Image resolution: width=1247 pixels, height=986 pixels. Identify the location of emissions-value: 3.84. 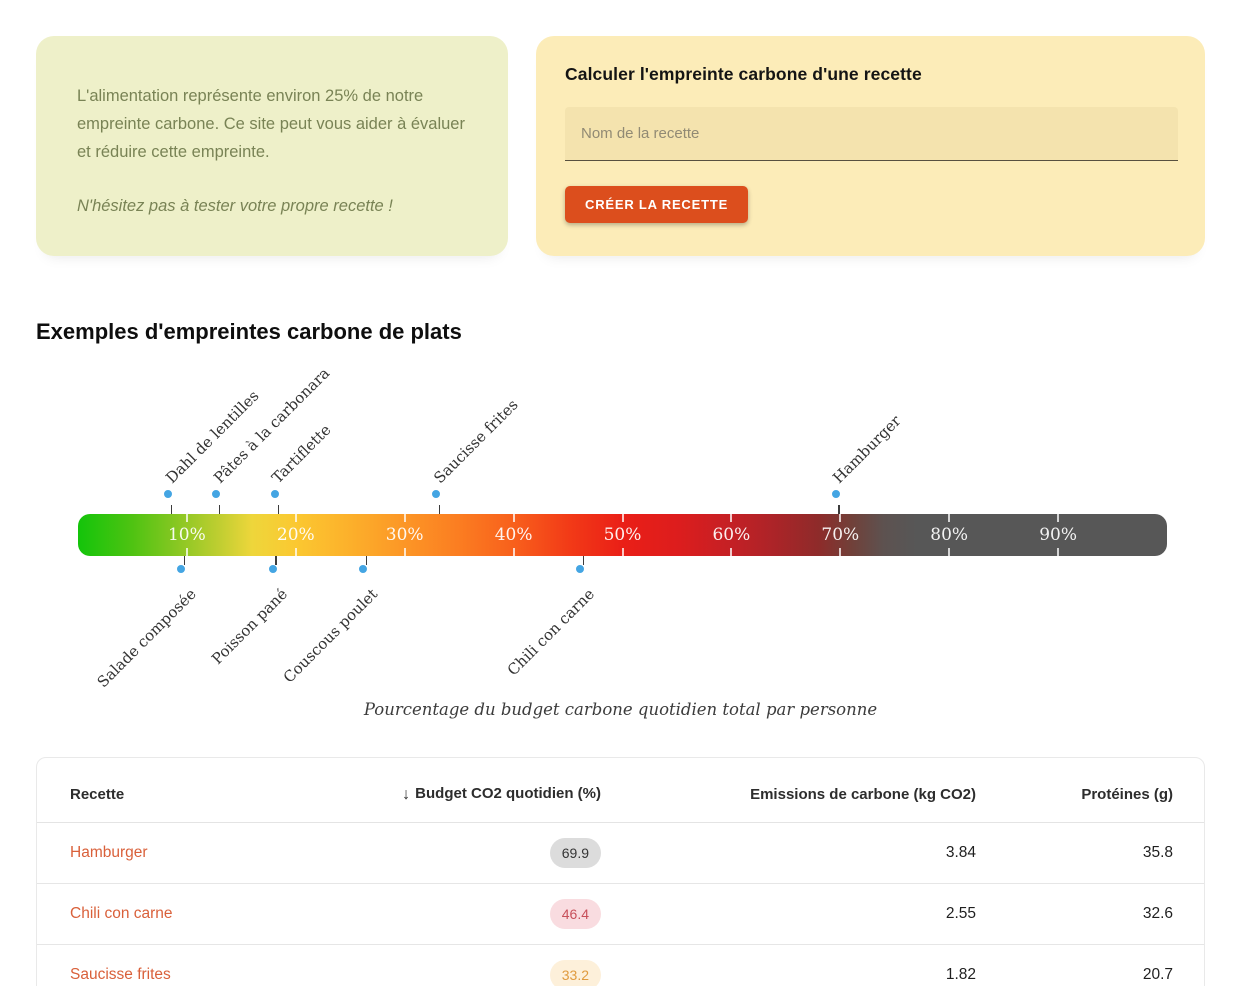
(788, 853).